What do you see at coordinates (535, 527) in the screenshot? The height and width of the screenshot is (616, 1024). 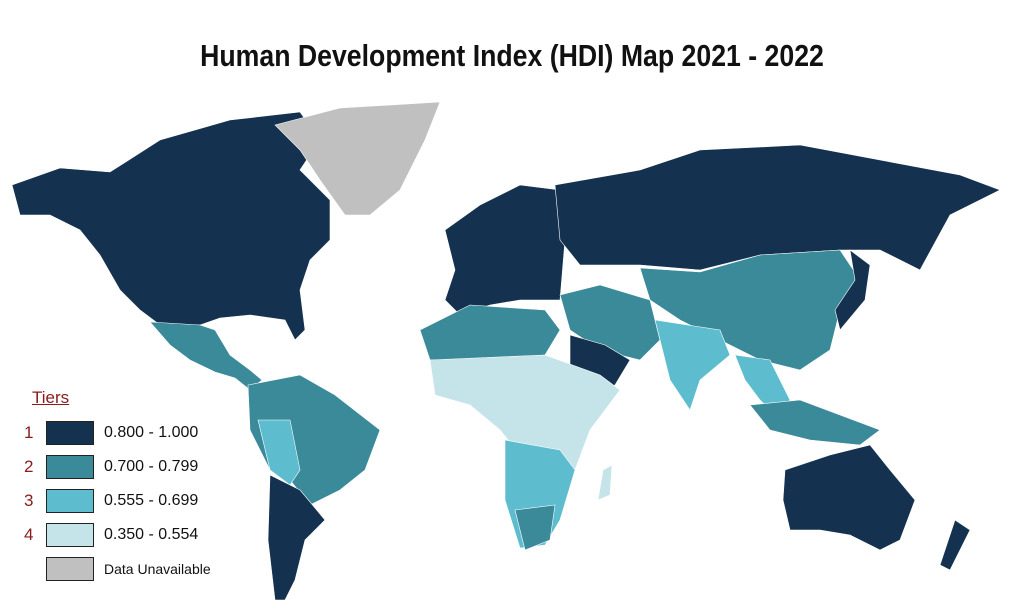 I see `region-south-africa` at bounding box center [535, 527].